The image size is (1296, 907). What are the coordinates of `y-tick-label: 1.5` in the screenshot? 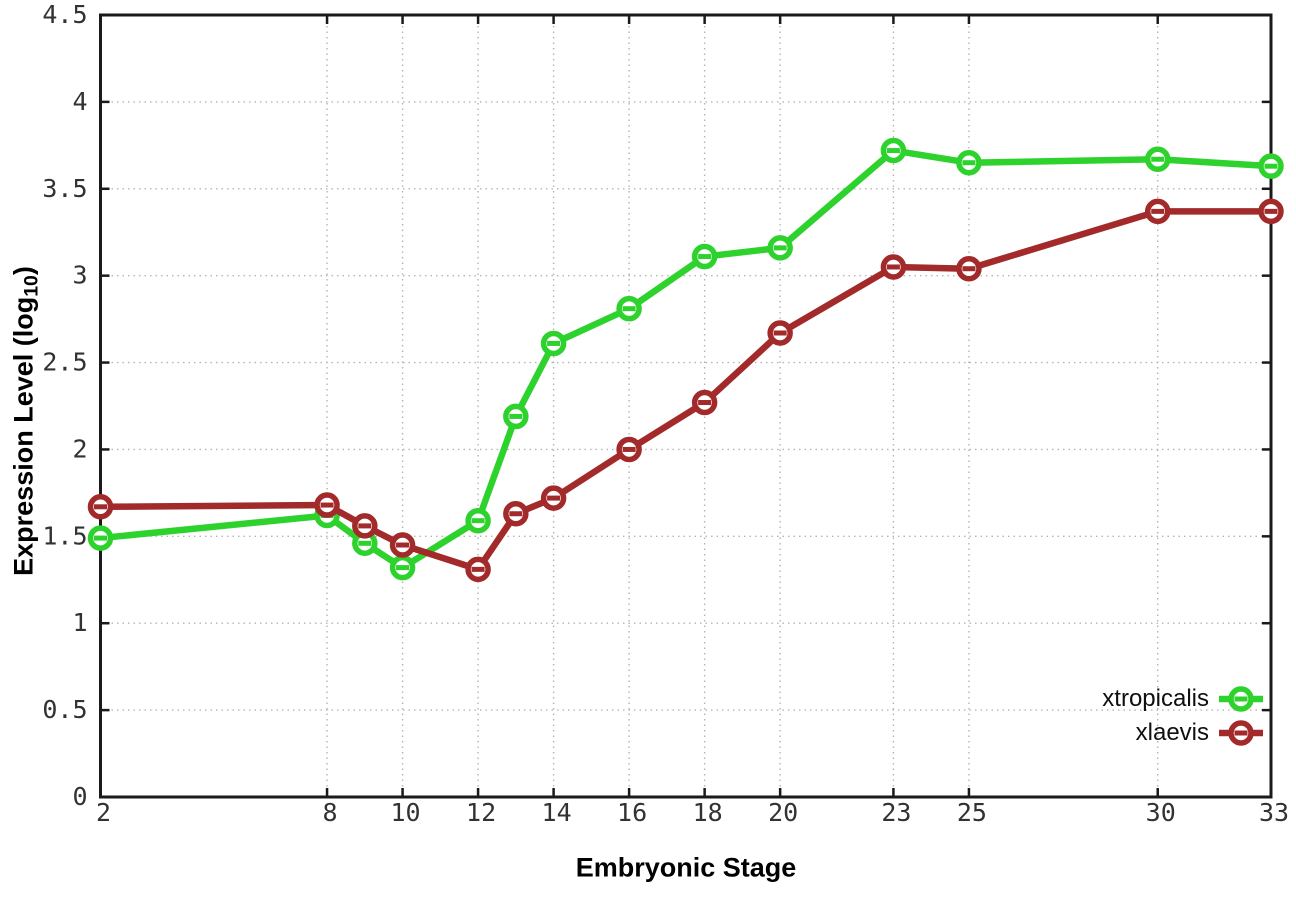 It's located at (64, 535).